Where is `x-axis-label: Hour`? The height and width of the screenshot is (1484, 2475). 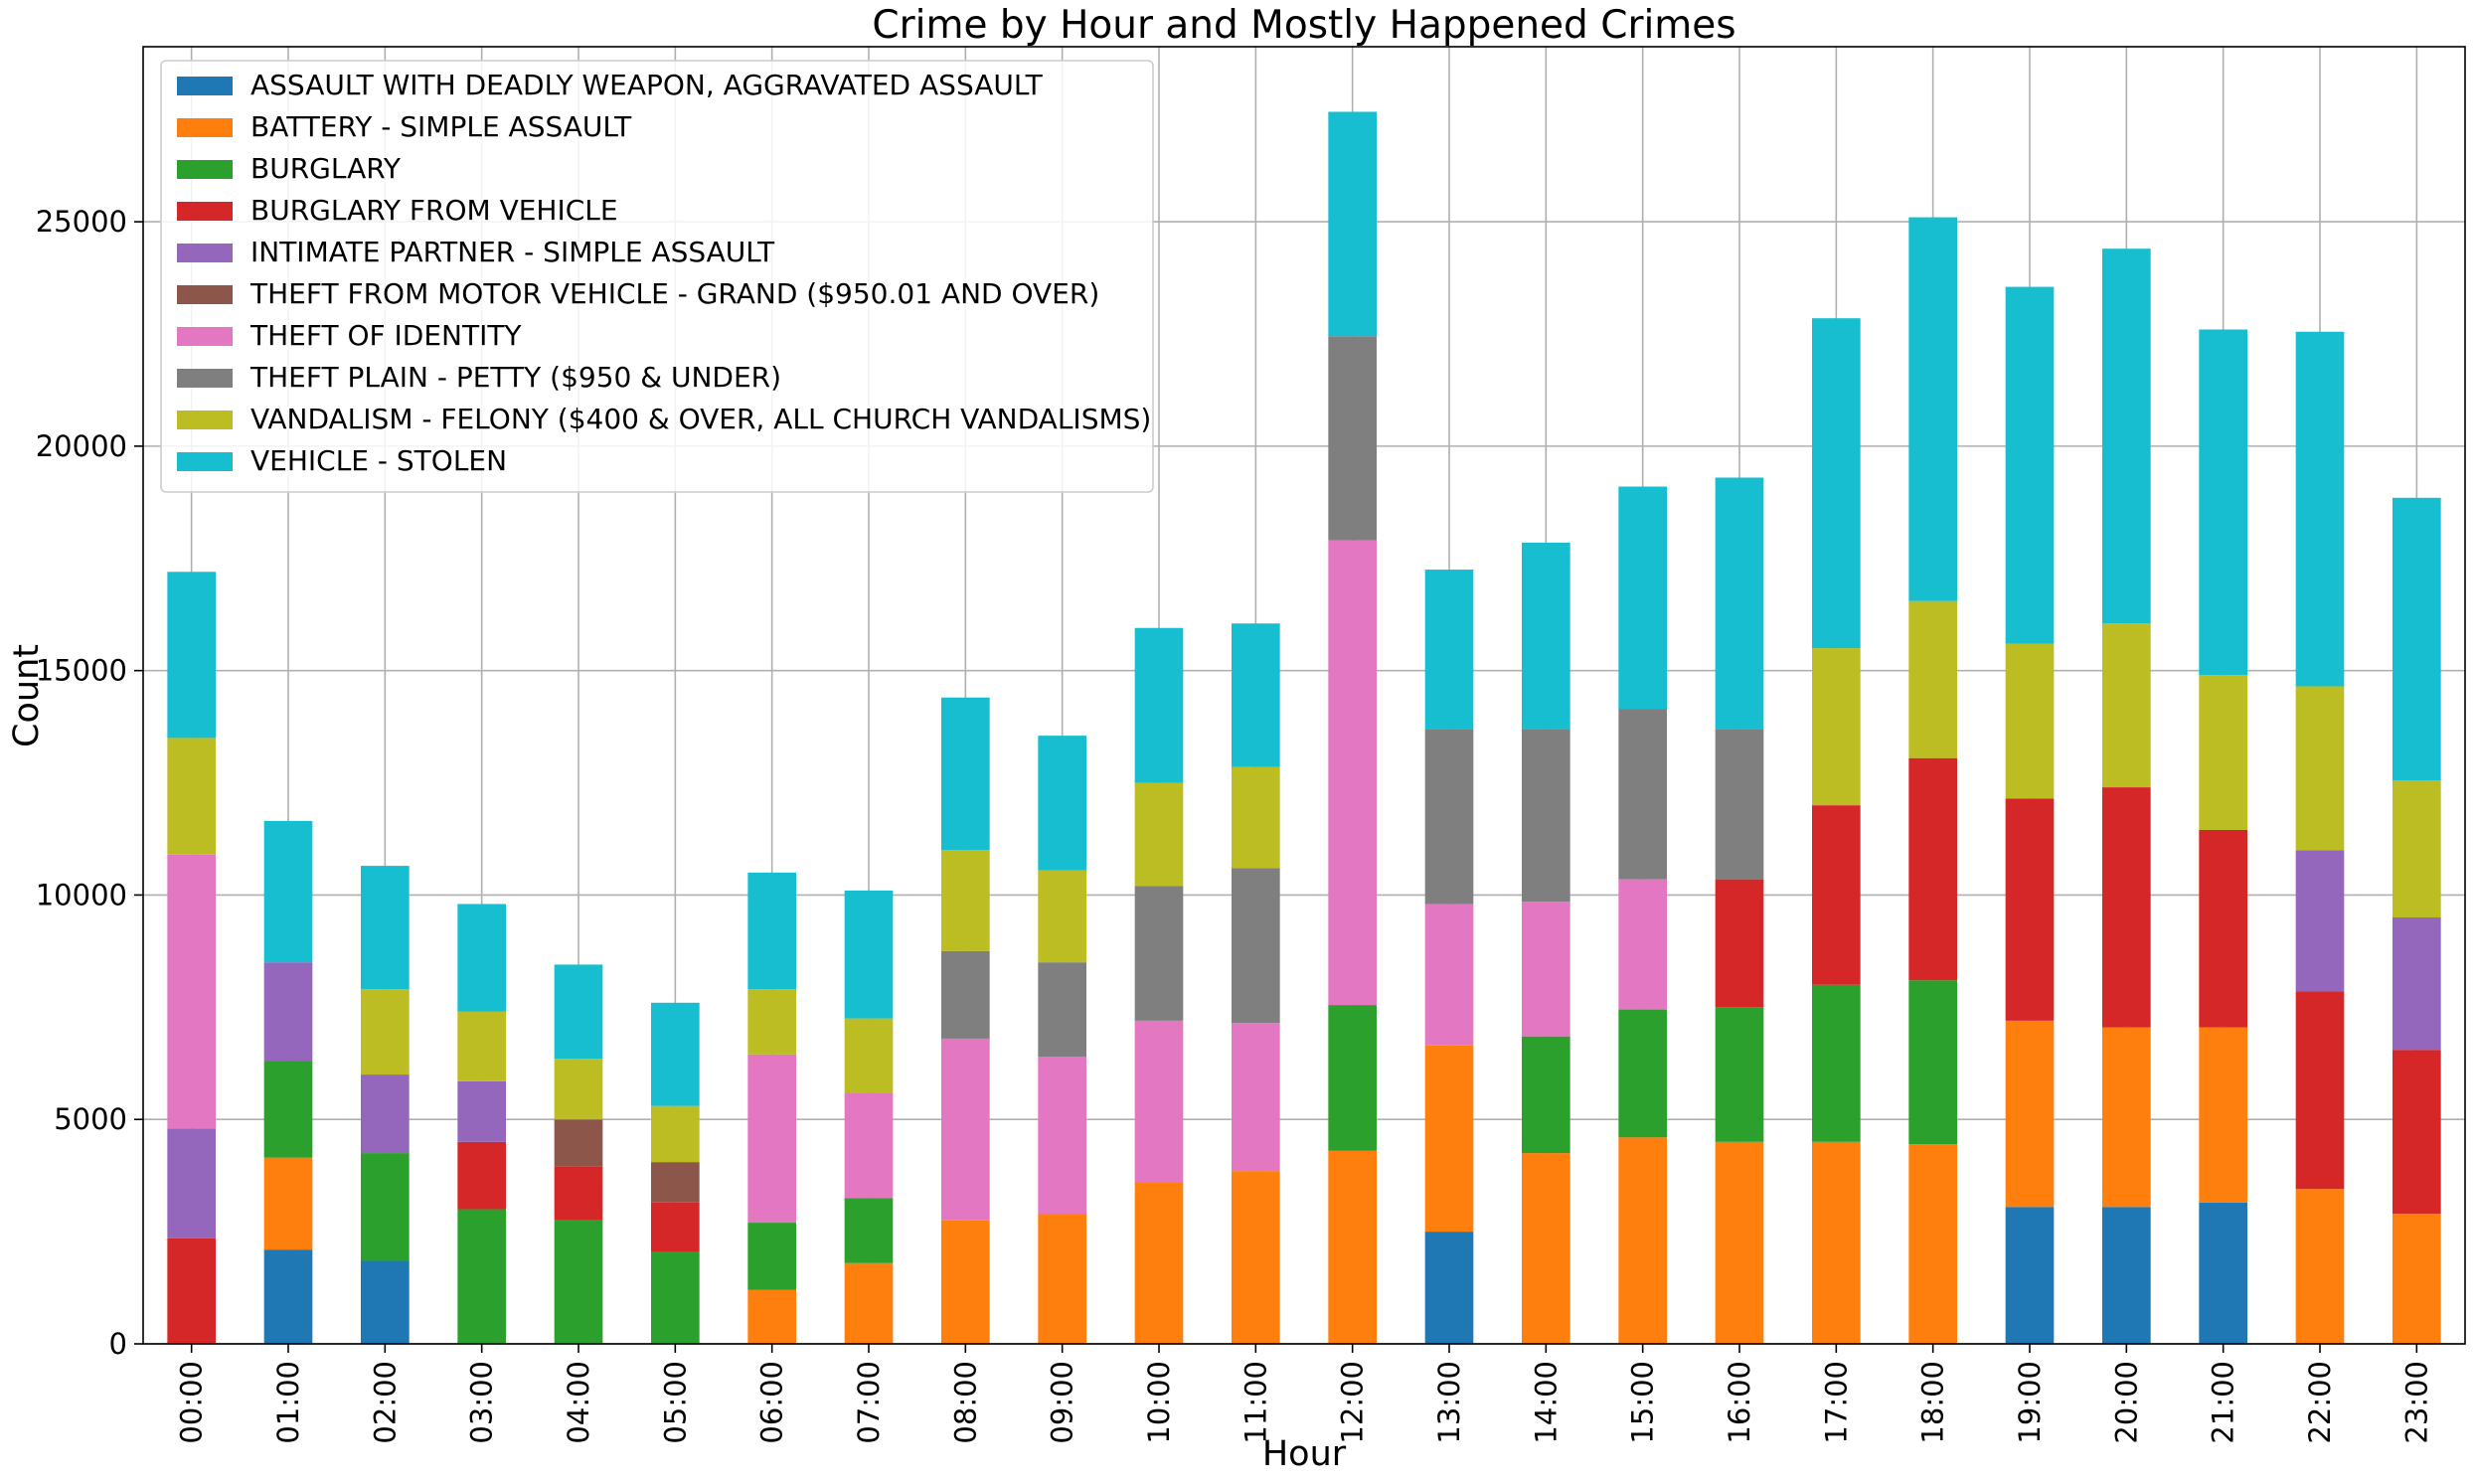 x-axis-label: Hour is located at coordinates (1305, 1454).